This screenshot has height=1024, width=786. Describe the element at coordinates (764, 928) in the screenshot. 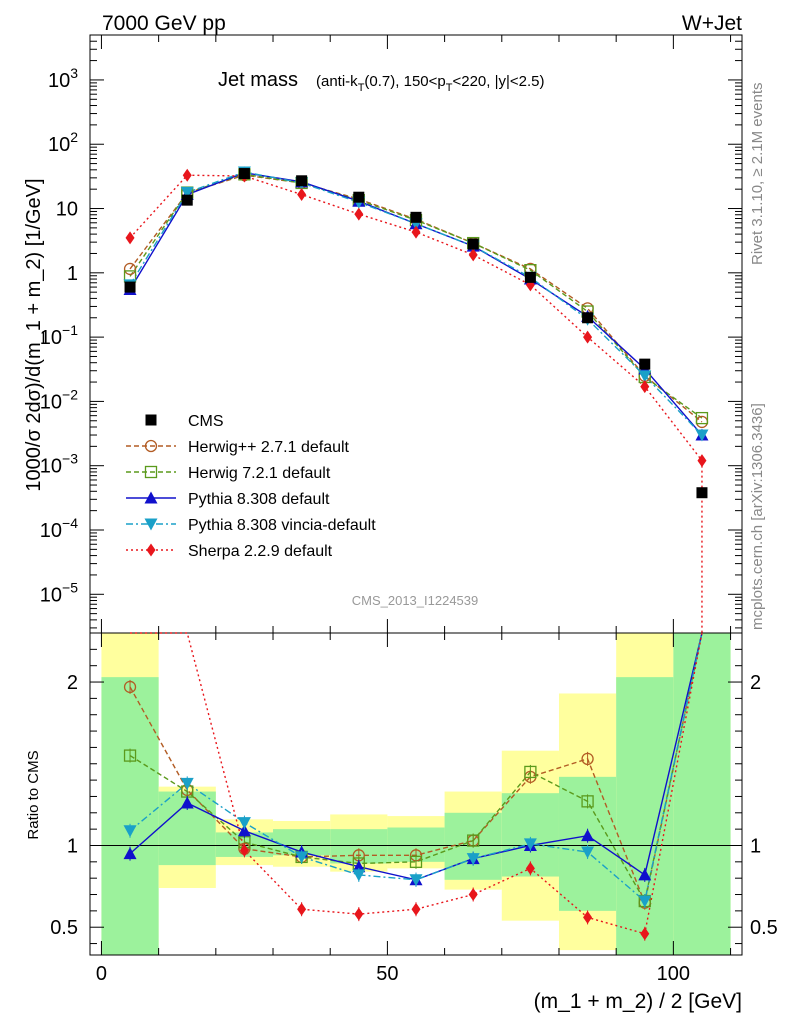

I see `ratio-y-tick-label-right: 0.5` at that location.